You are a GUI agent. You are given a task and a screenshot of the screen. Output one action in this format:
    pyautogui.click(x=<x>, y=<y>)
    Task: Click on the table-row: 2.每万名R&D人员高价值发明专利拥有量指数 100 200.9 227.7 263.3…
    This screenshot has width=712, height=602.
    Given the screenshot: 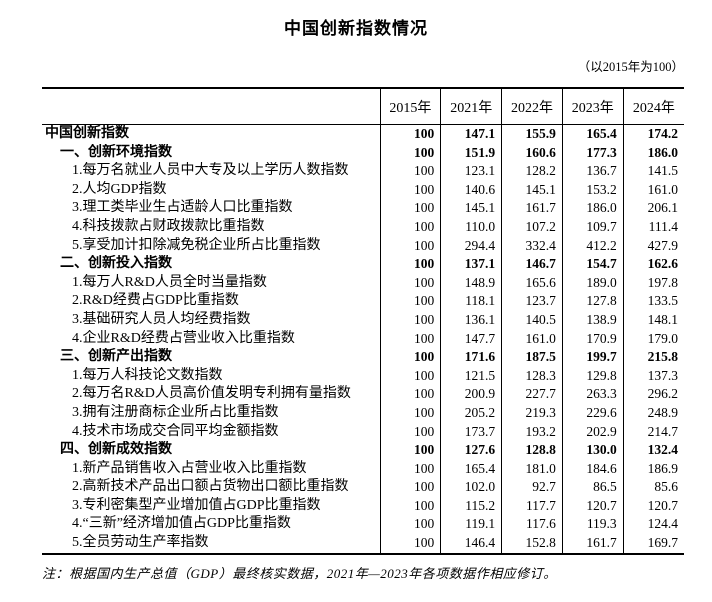 What is the action you would take?
    pyautogui.click(x=363, y=394)
    